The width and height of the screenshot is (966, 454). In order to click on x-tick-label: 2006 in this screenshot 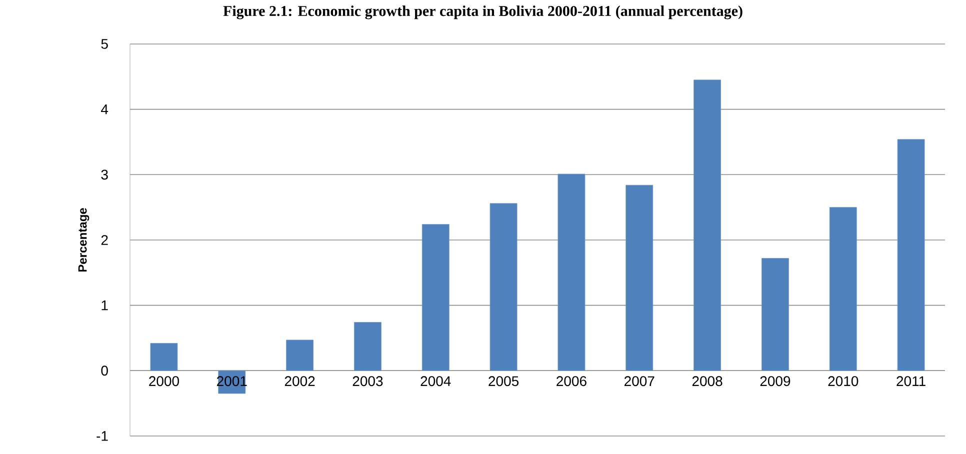, I will do `click(571, 381)`.